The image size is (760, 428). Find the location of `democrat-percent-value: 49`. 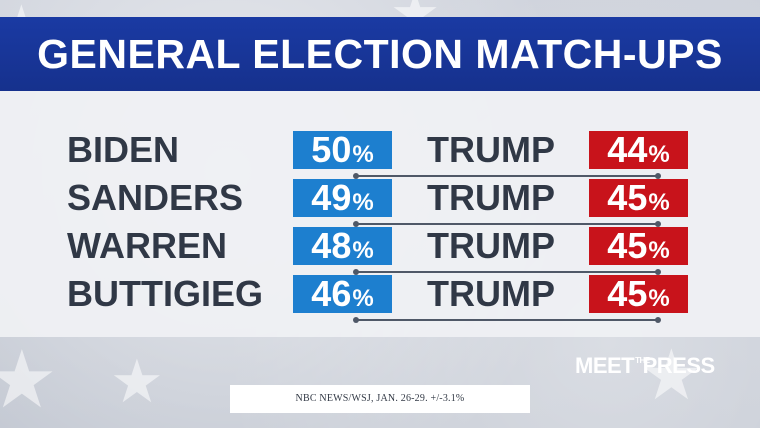

democrat-percent-value: 49 is located at coordinates (331, 197).